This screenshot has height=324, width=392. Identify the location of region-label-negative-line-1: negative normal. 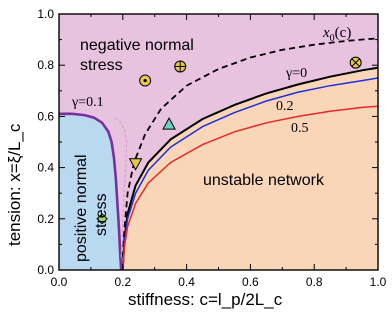
(137, 45).